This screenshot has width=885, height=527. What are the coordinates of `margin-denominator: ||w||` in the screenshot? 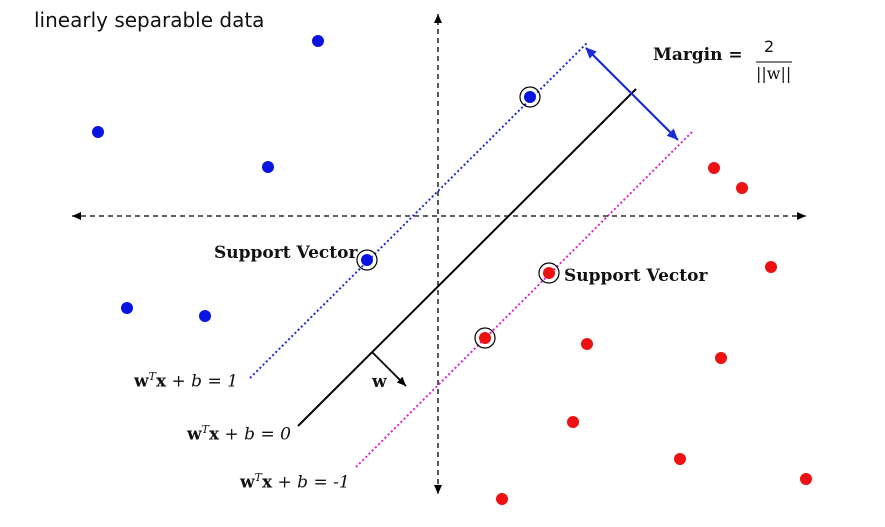 It's located at (774, 73).